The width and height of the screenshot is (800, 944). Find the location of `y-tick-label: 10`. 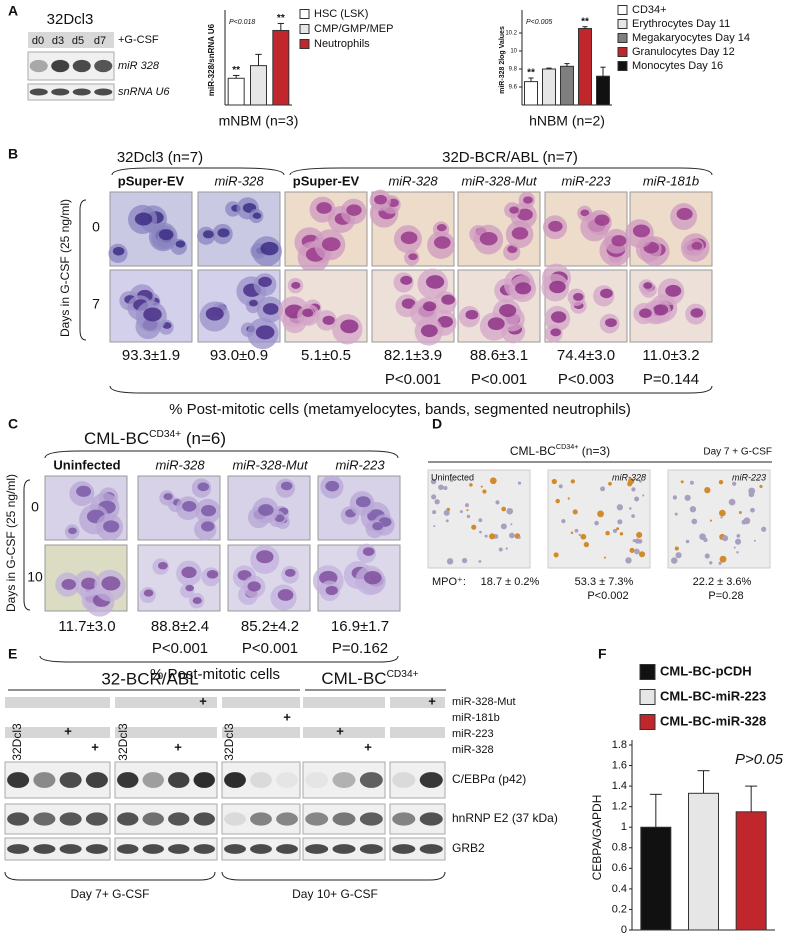

y-tick-label: 10 is located at coordinates (513, 52).